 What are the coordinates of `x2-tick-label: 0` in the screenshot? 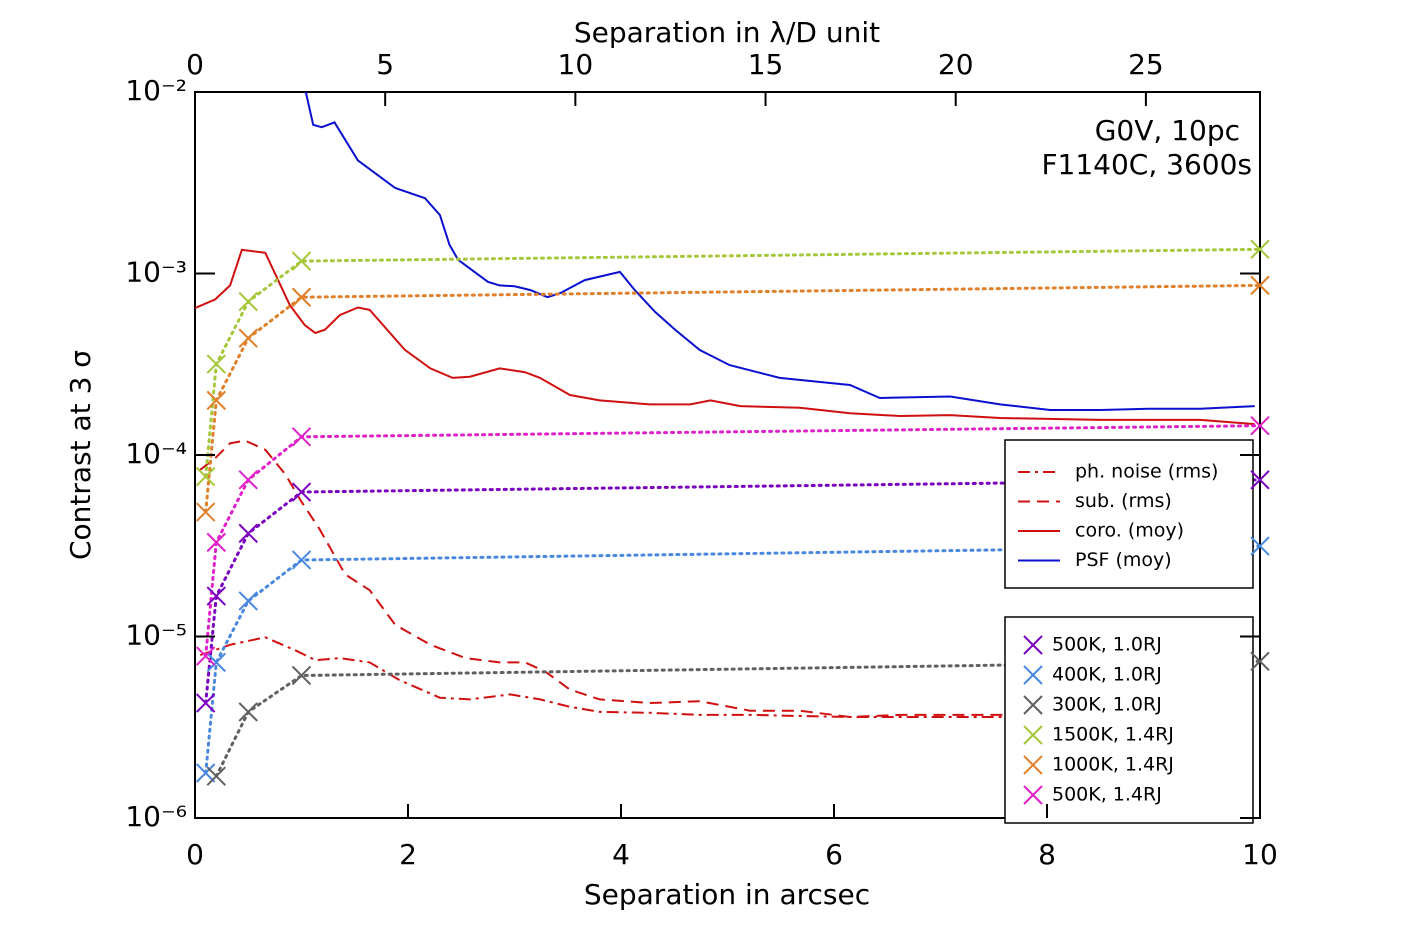 It's located at (195, 64).